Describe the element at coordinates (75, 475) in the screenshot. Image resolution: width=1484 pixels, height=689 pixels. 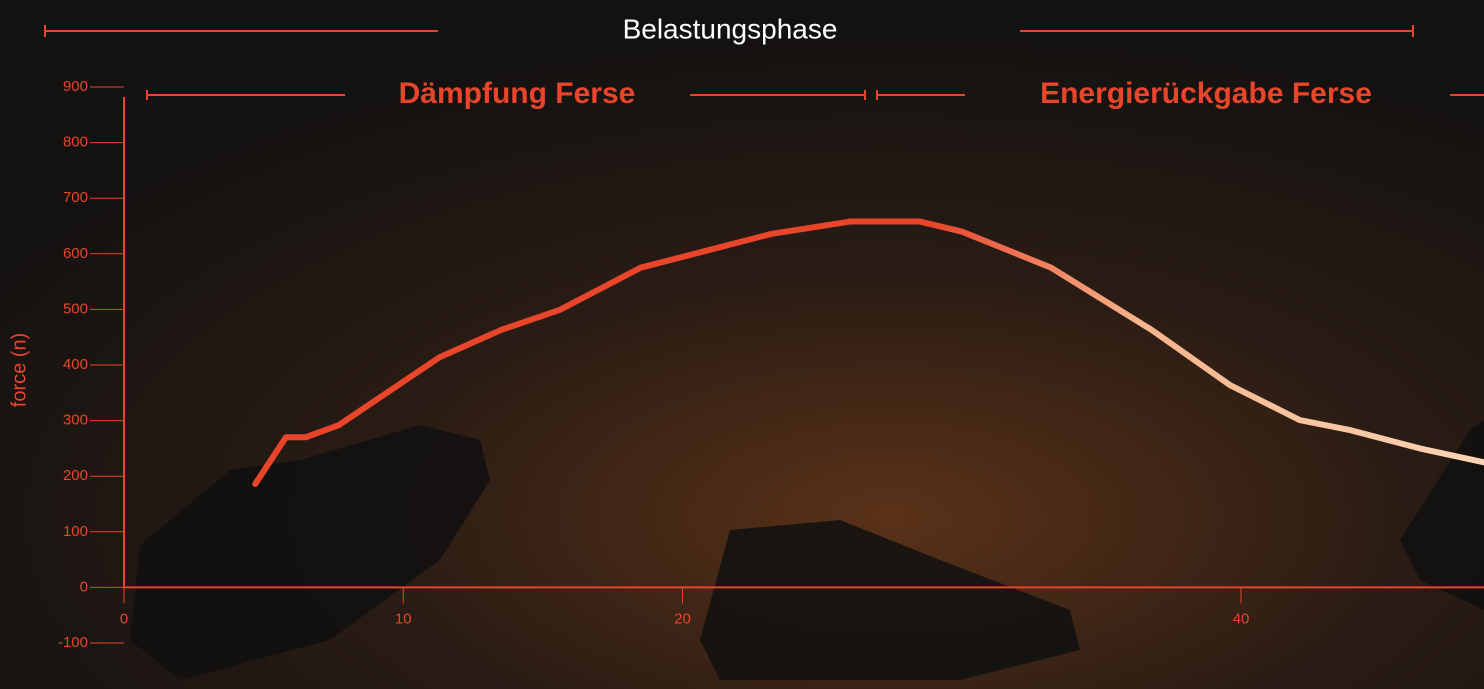
I see `y-tick-label: 200` at that location.